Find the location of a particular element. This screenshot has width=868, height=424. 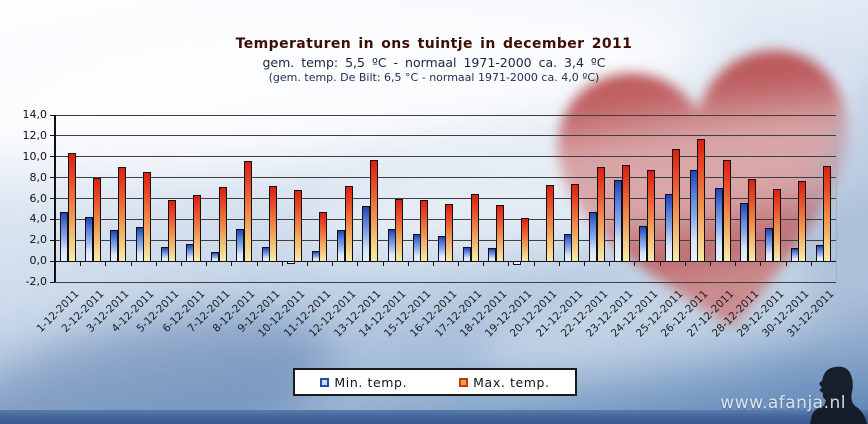

y-axis-label: 8,0 is located at coordinates (38, 177).